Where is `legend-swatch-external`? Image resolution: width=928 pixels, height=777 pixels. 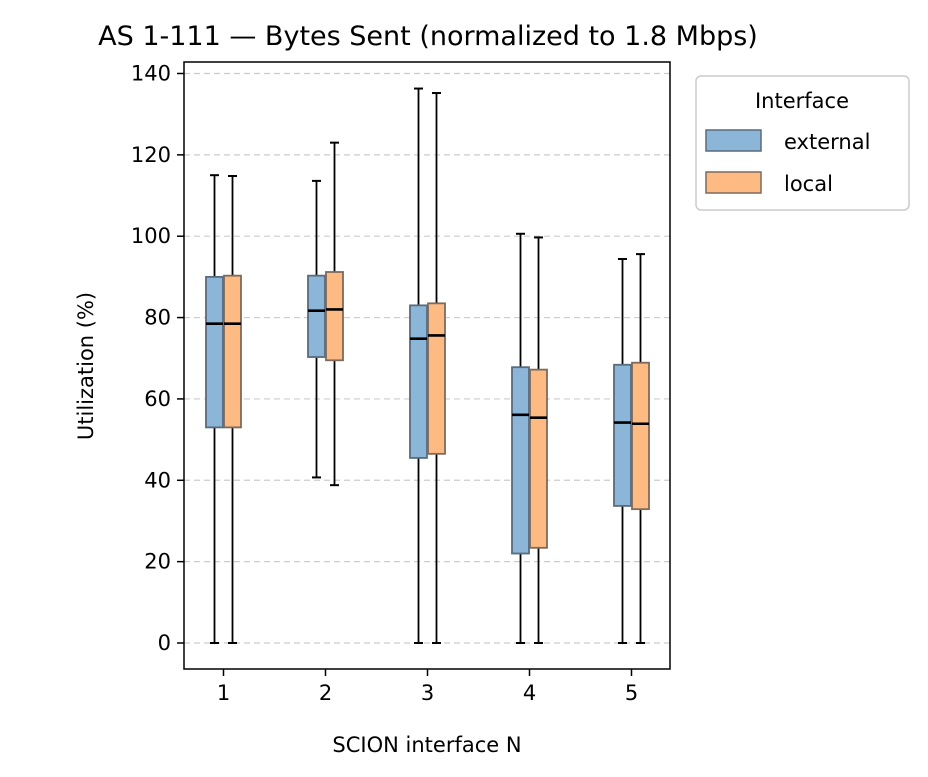 legend-swatch-external is located at coordinates (733, 140).